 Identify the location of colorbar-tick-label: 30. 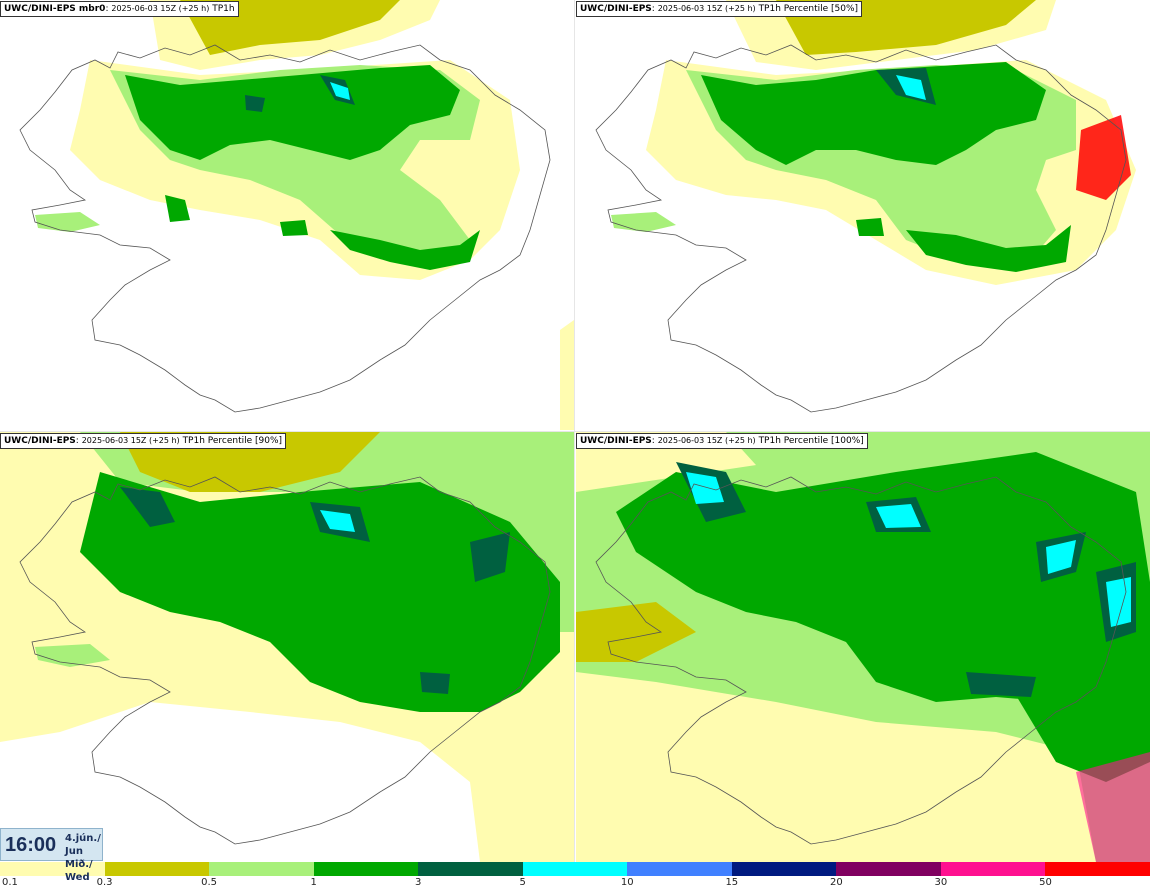
(941, 882).